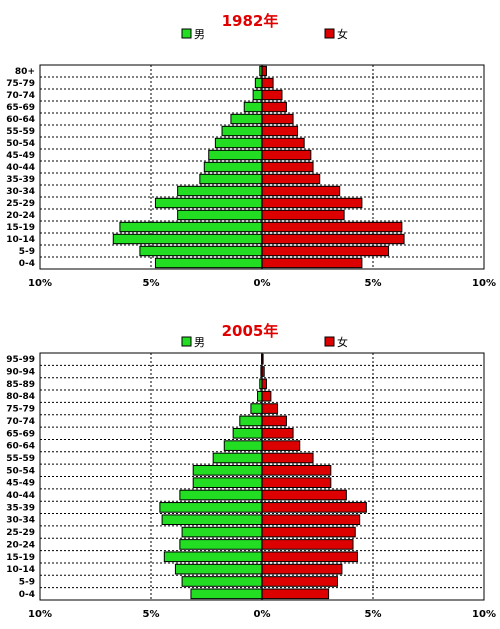  I want to click on category-label: 80+, so click(25, 72).